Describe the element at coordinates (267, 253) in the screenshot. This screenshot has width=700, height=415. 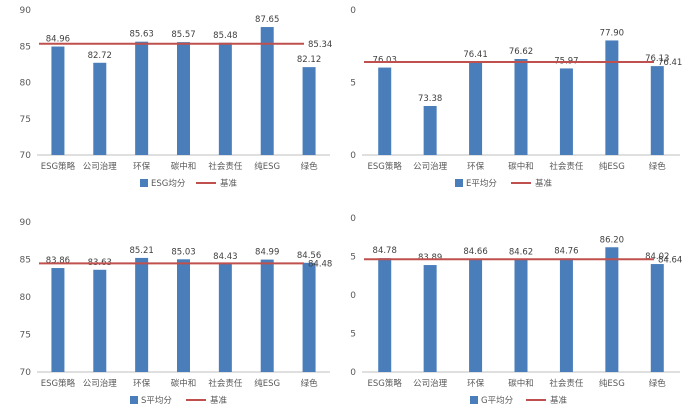
I see `data-label: 84.99` at that location.